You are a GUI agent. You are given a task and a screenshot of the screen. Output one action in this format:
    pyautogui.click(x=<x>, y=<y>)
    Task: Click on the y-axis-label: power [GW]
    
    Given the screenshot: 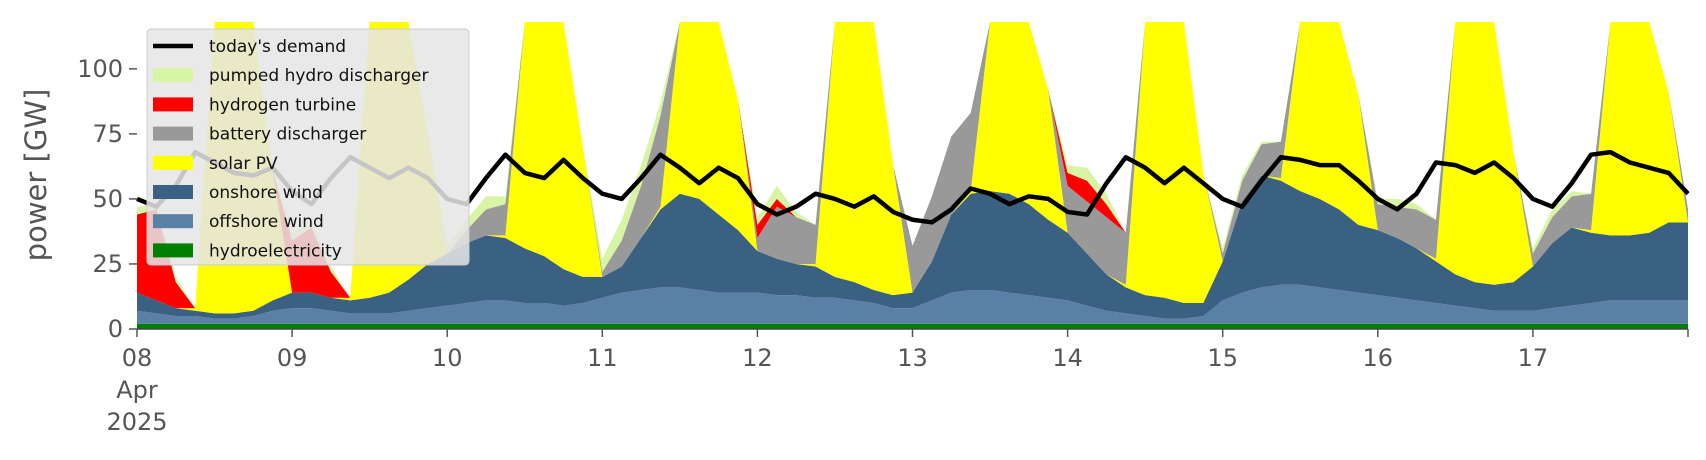 What is the action you would take?
    pyautogui.click(x=36, y=175)
    